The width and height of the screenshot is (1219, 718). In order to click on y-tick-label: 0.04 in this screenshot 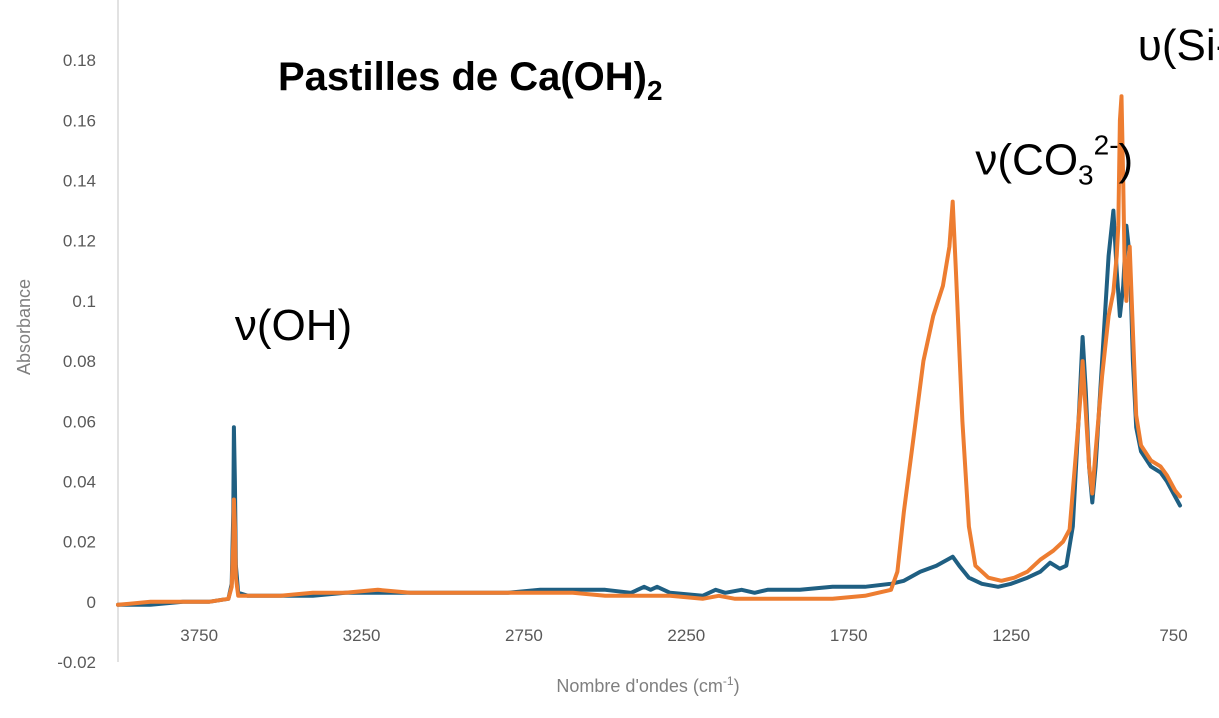, I will do `click(79, 481)`.